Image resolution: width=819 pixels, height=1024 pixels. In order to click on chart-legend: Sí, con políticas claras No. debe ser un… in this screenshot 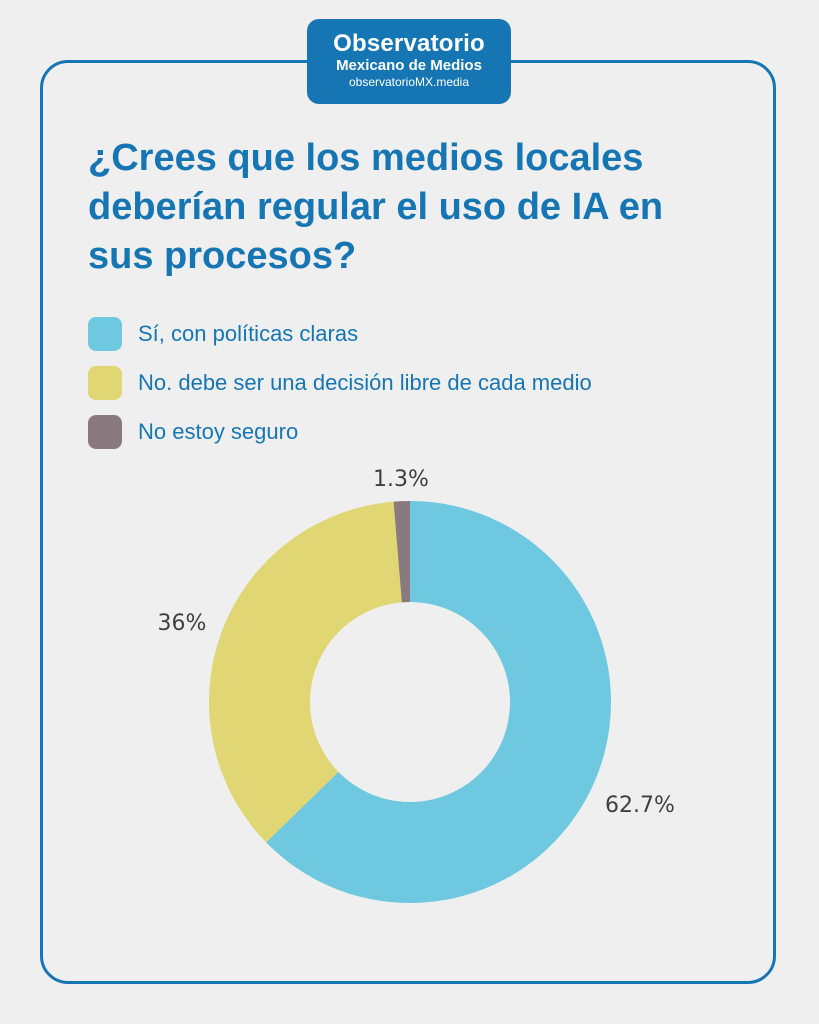, I will do `click(340, 383)`.